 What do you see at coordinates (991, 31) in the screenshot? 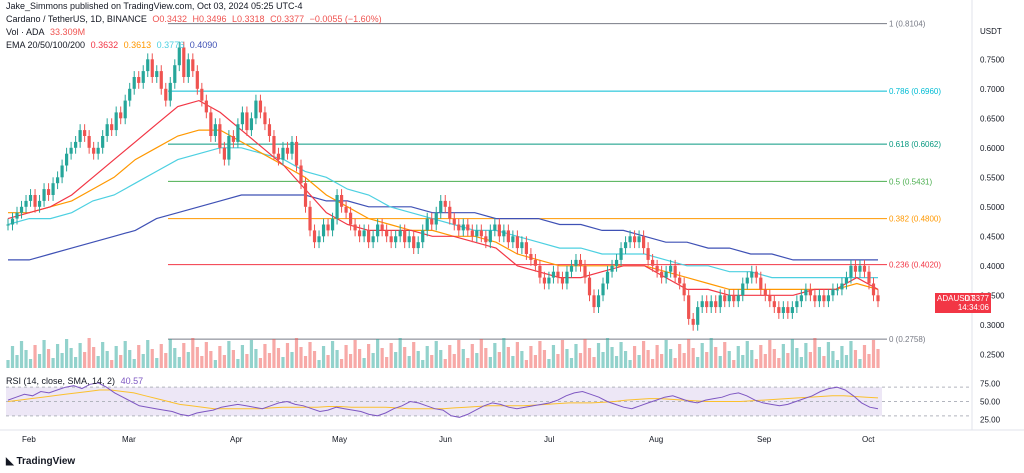
I see `currency-label: USDT` at bounding box center [991, 31].